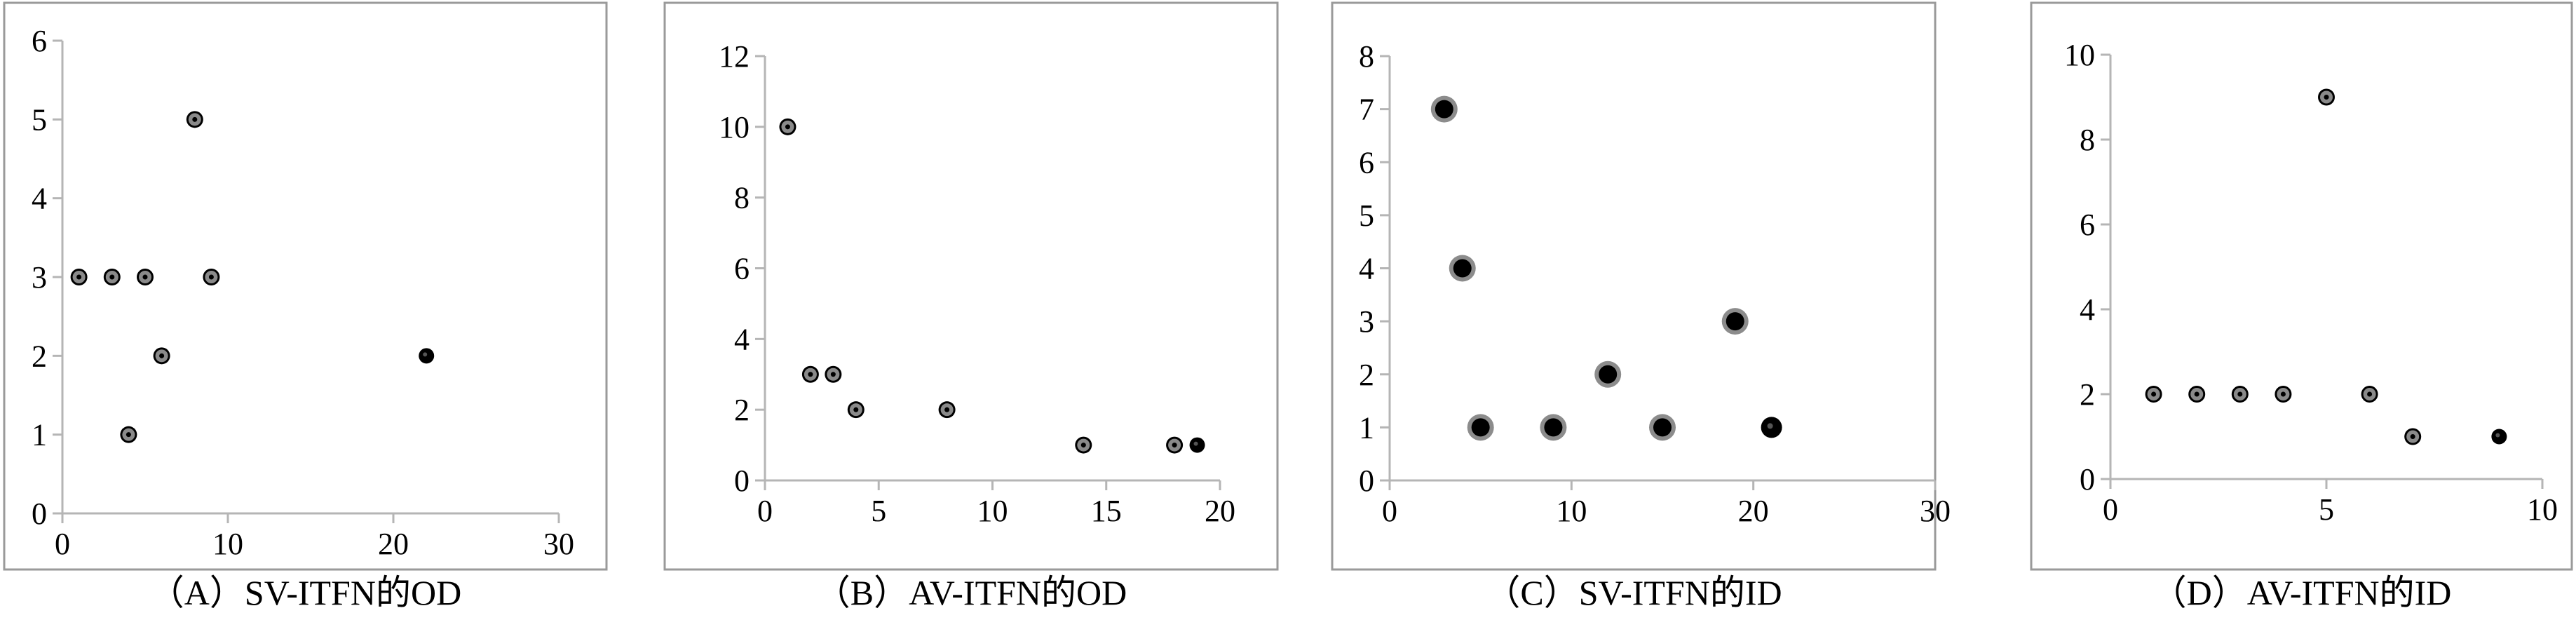 Image resolution: width=2576 pixels, height=620 pixels. Describe the element at coordinates (1634, 592) in the screenshot. I see `panel-caption-c: （C）SV-ITFN的ID` at that location.